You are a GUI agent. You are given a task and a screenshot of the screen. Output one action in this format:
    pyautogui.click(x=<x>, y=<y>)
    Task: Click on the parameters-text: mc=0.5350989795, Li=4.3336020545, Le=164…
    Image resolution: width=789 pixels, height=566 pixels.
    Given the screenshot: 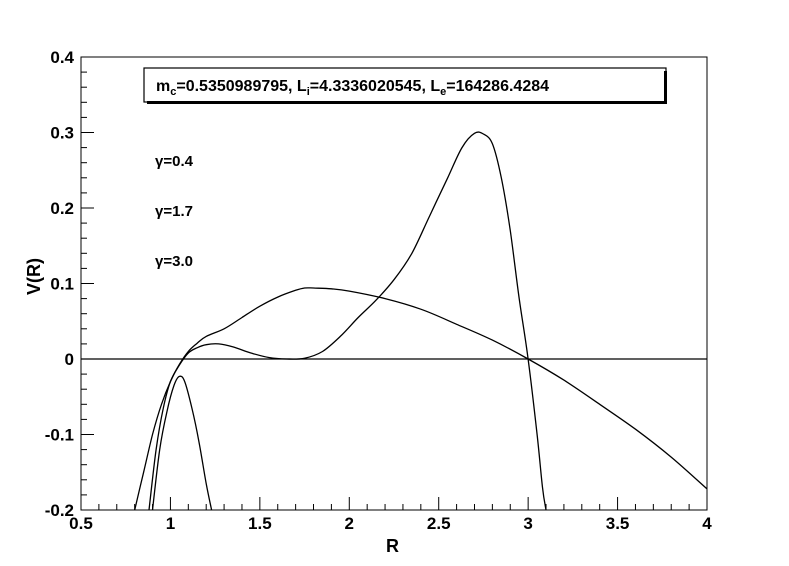 What is the action you would take?
    pyautogui.click(x=352, y=88)
    